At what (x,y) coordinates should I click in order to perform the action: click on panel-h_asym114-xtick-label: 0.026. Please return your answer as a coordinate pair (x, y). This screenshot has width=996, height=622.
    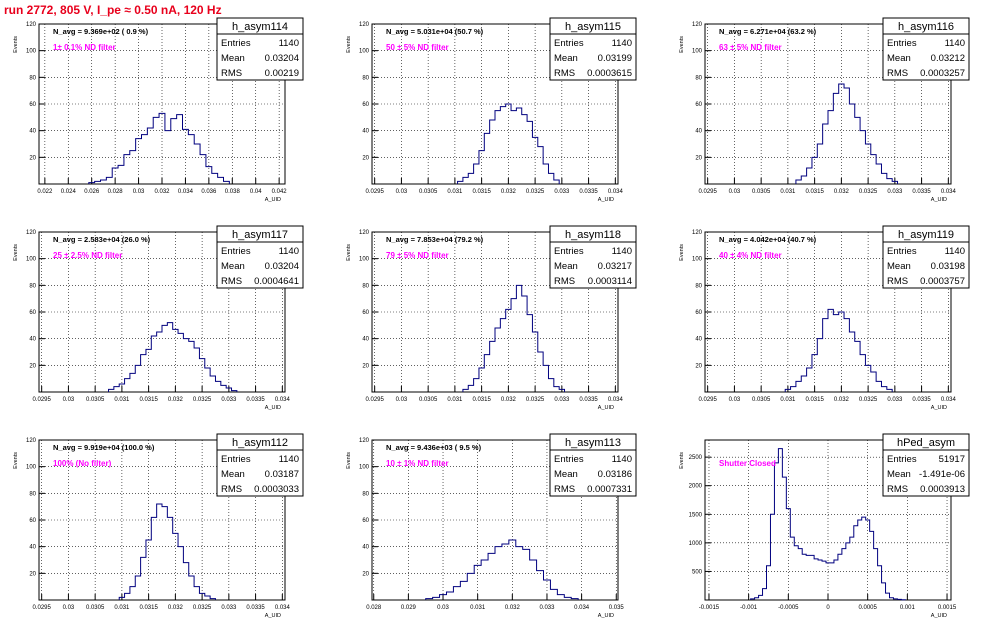
    Looking at the image, I should click on (92, 192).